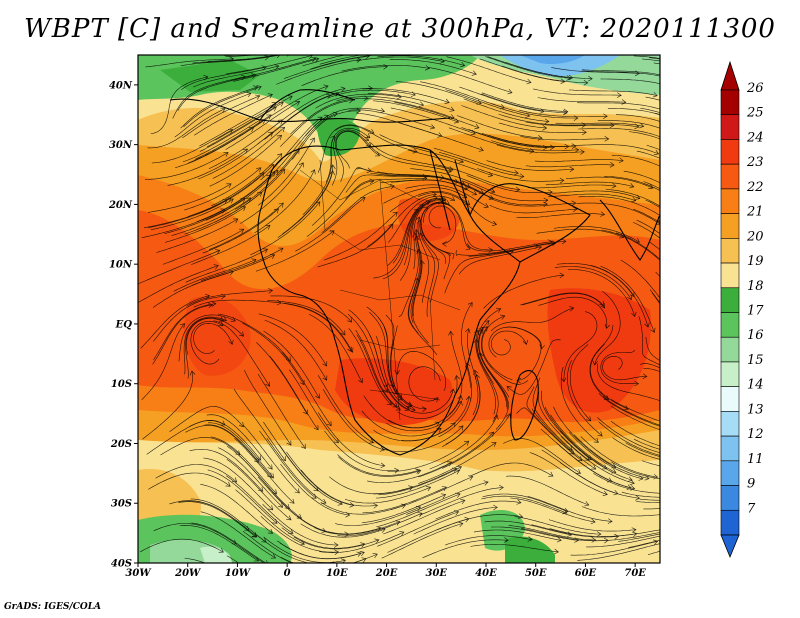 Image resolution: width=800 pixels, height=618 pixels. What do you see at coordinates (755, 434) in the screenshot?
I see `colorbar-label: 12` at bounding box center [755, 434].